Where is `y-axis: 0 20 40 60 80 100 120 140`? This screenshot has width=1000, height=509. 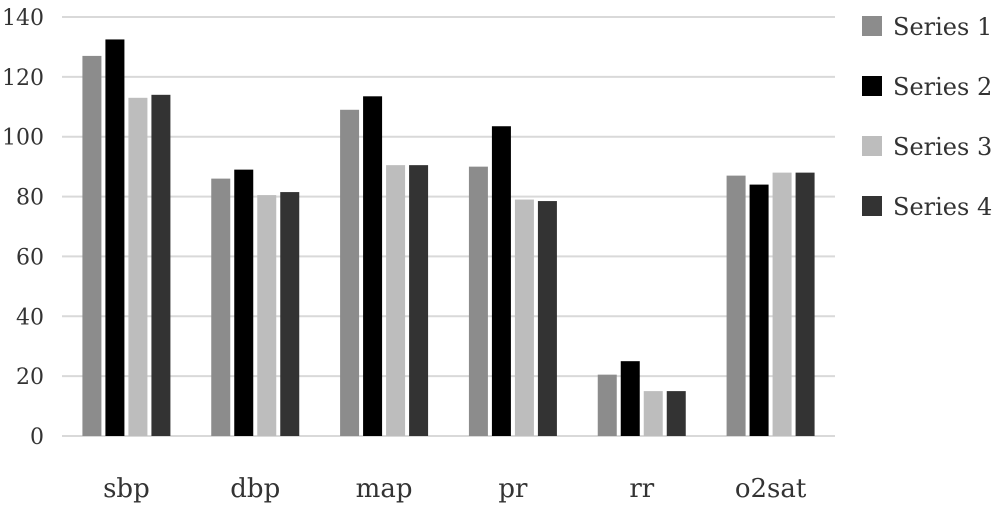
y-axis: 0 20 40 60 80 100 120 140 is located at coordinates (23, 228).